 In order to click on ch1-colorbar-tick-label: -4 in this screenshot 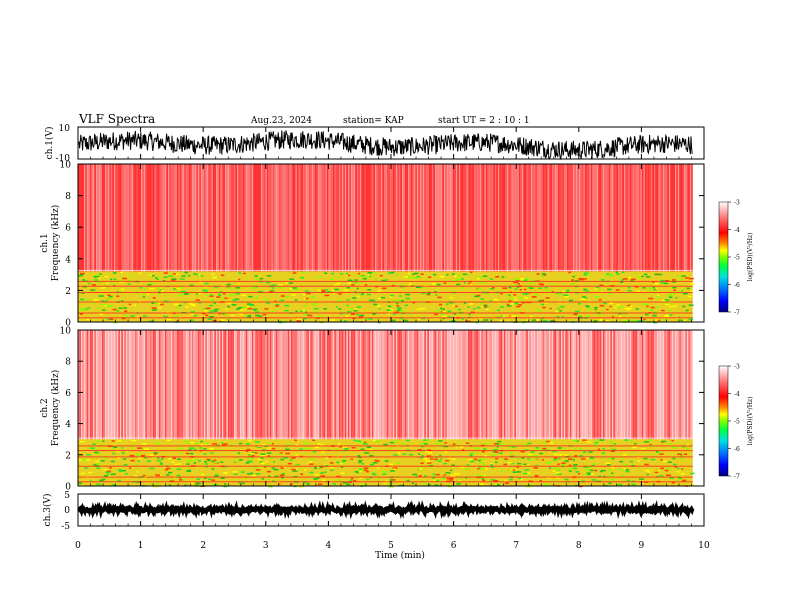, I will do `click(737, 230)`.